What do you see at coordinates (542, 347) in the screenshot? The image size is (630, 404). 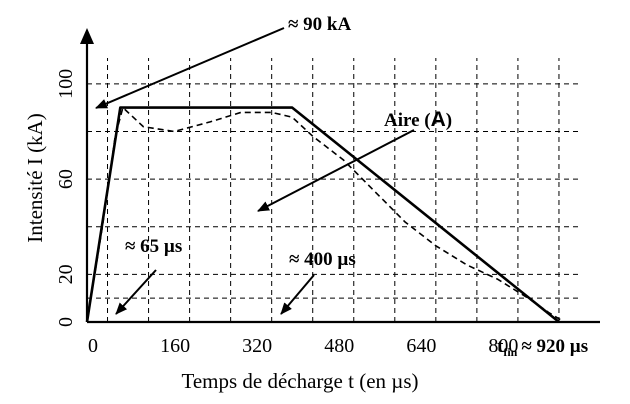 I see `end-time-annotation: tfin ≈ 920 µs` at bounding box center [542, 347].